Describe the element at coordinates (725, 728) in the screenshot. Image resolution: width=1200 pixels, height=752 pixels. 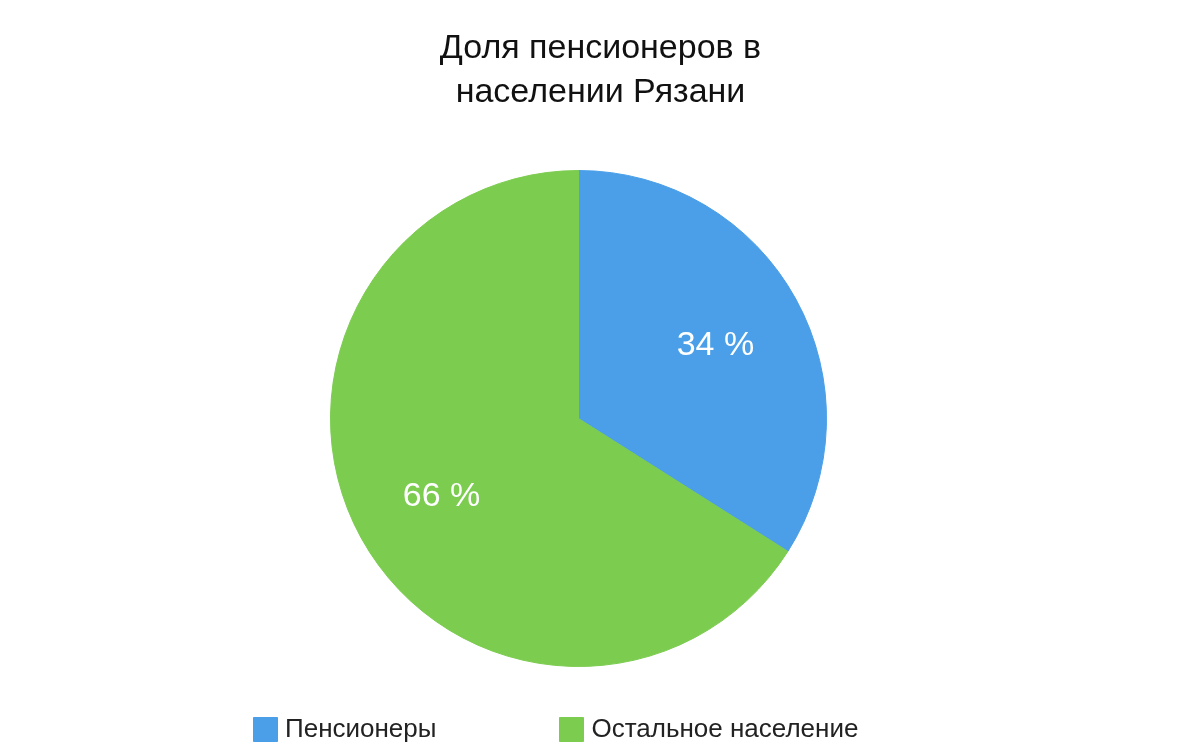
I see `legend-label: Остальное население` at that location.